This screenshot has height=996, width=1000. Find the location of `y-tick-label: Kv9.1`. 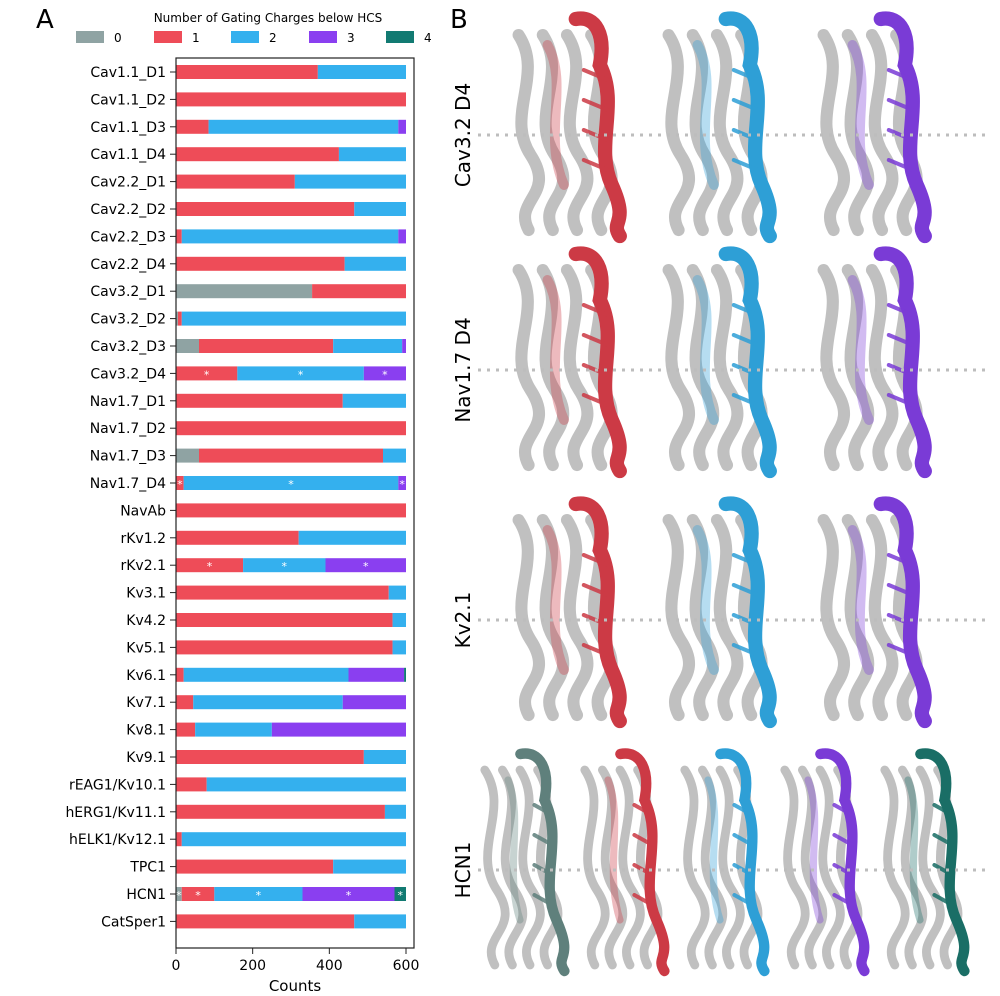

y-tick-label: Kv9.1 is located at coordinates (146, 758).